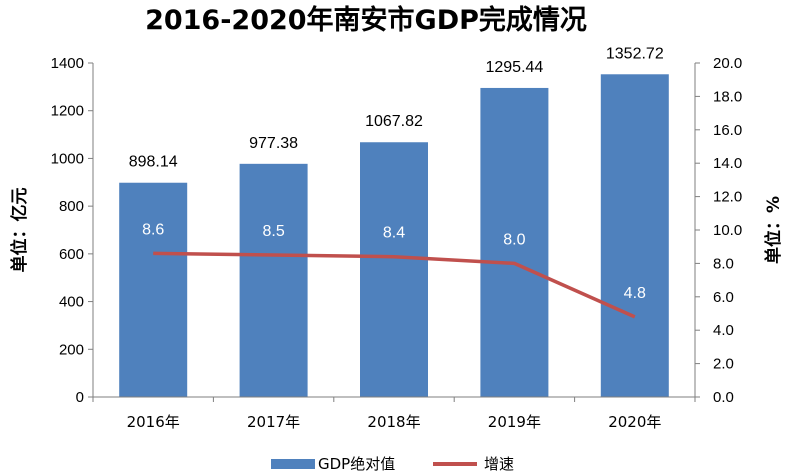 Image resolution: width=789 pixels, height=474 pixels. I want to click on left-axis-title: 单位：亿元, so click(19, 230).